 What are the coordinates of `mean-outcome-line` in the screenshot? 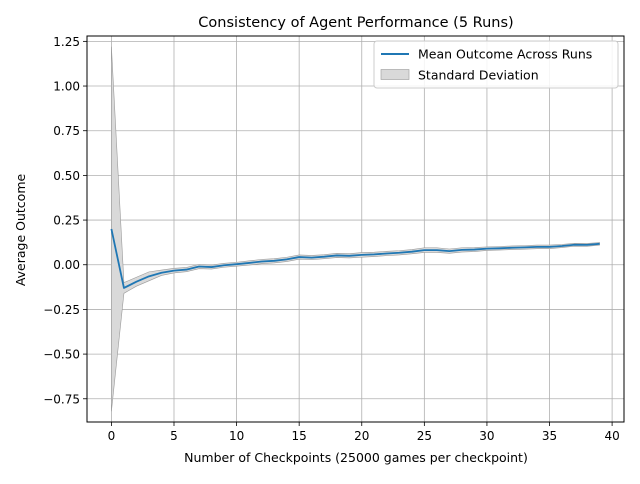 It's located at (355, 258).